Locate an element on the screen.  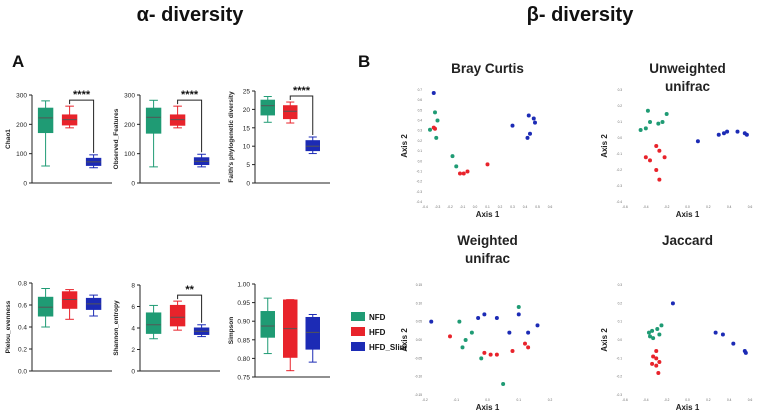
y-tick-label: -0.1 is located at coordinates (620, 358).